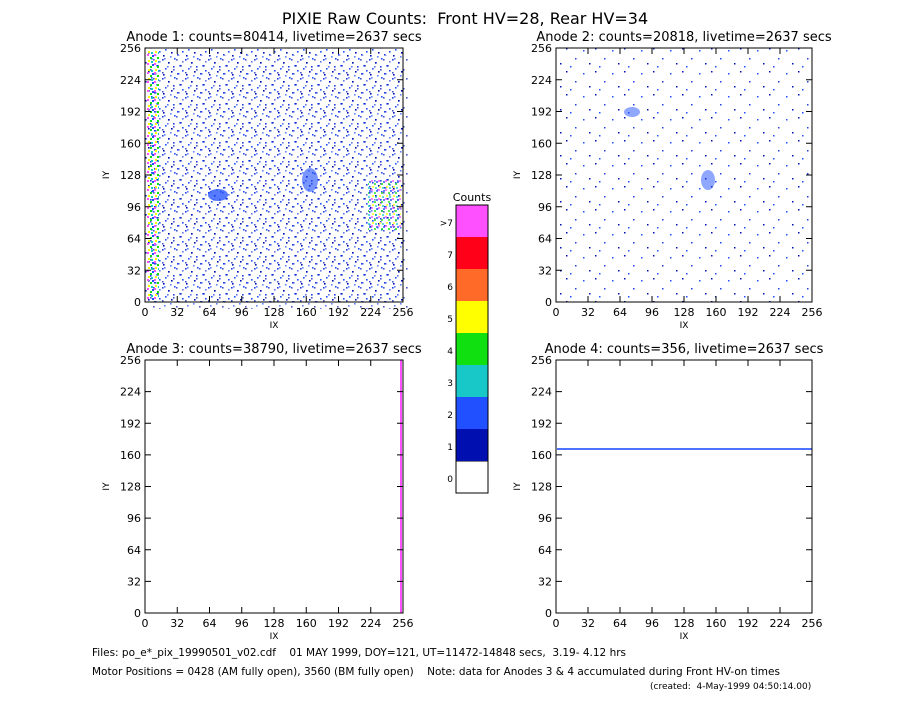 This screenshot has height=705, width=913. What do you see at coordinates (450, 320) in the screenshot?
I see `colorbar-label: 5` at bounding box center [450, 320].